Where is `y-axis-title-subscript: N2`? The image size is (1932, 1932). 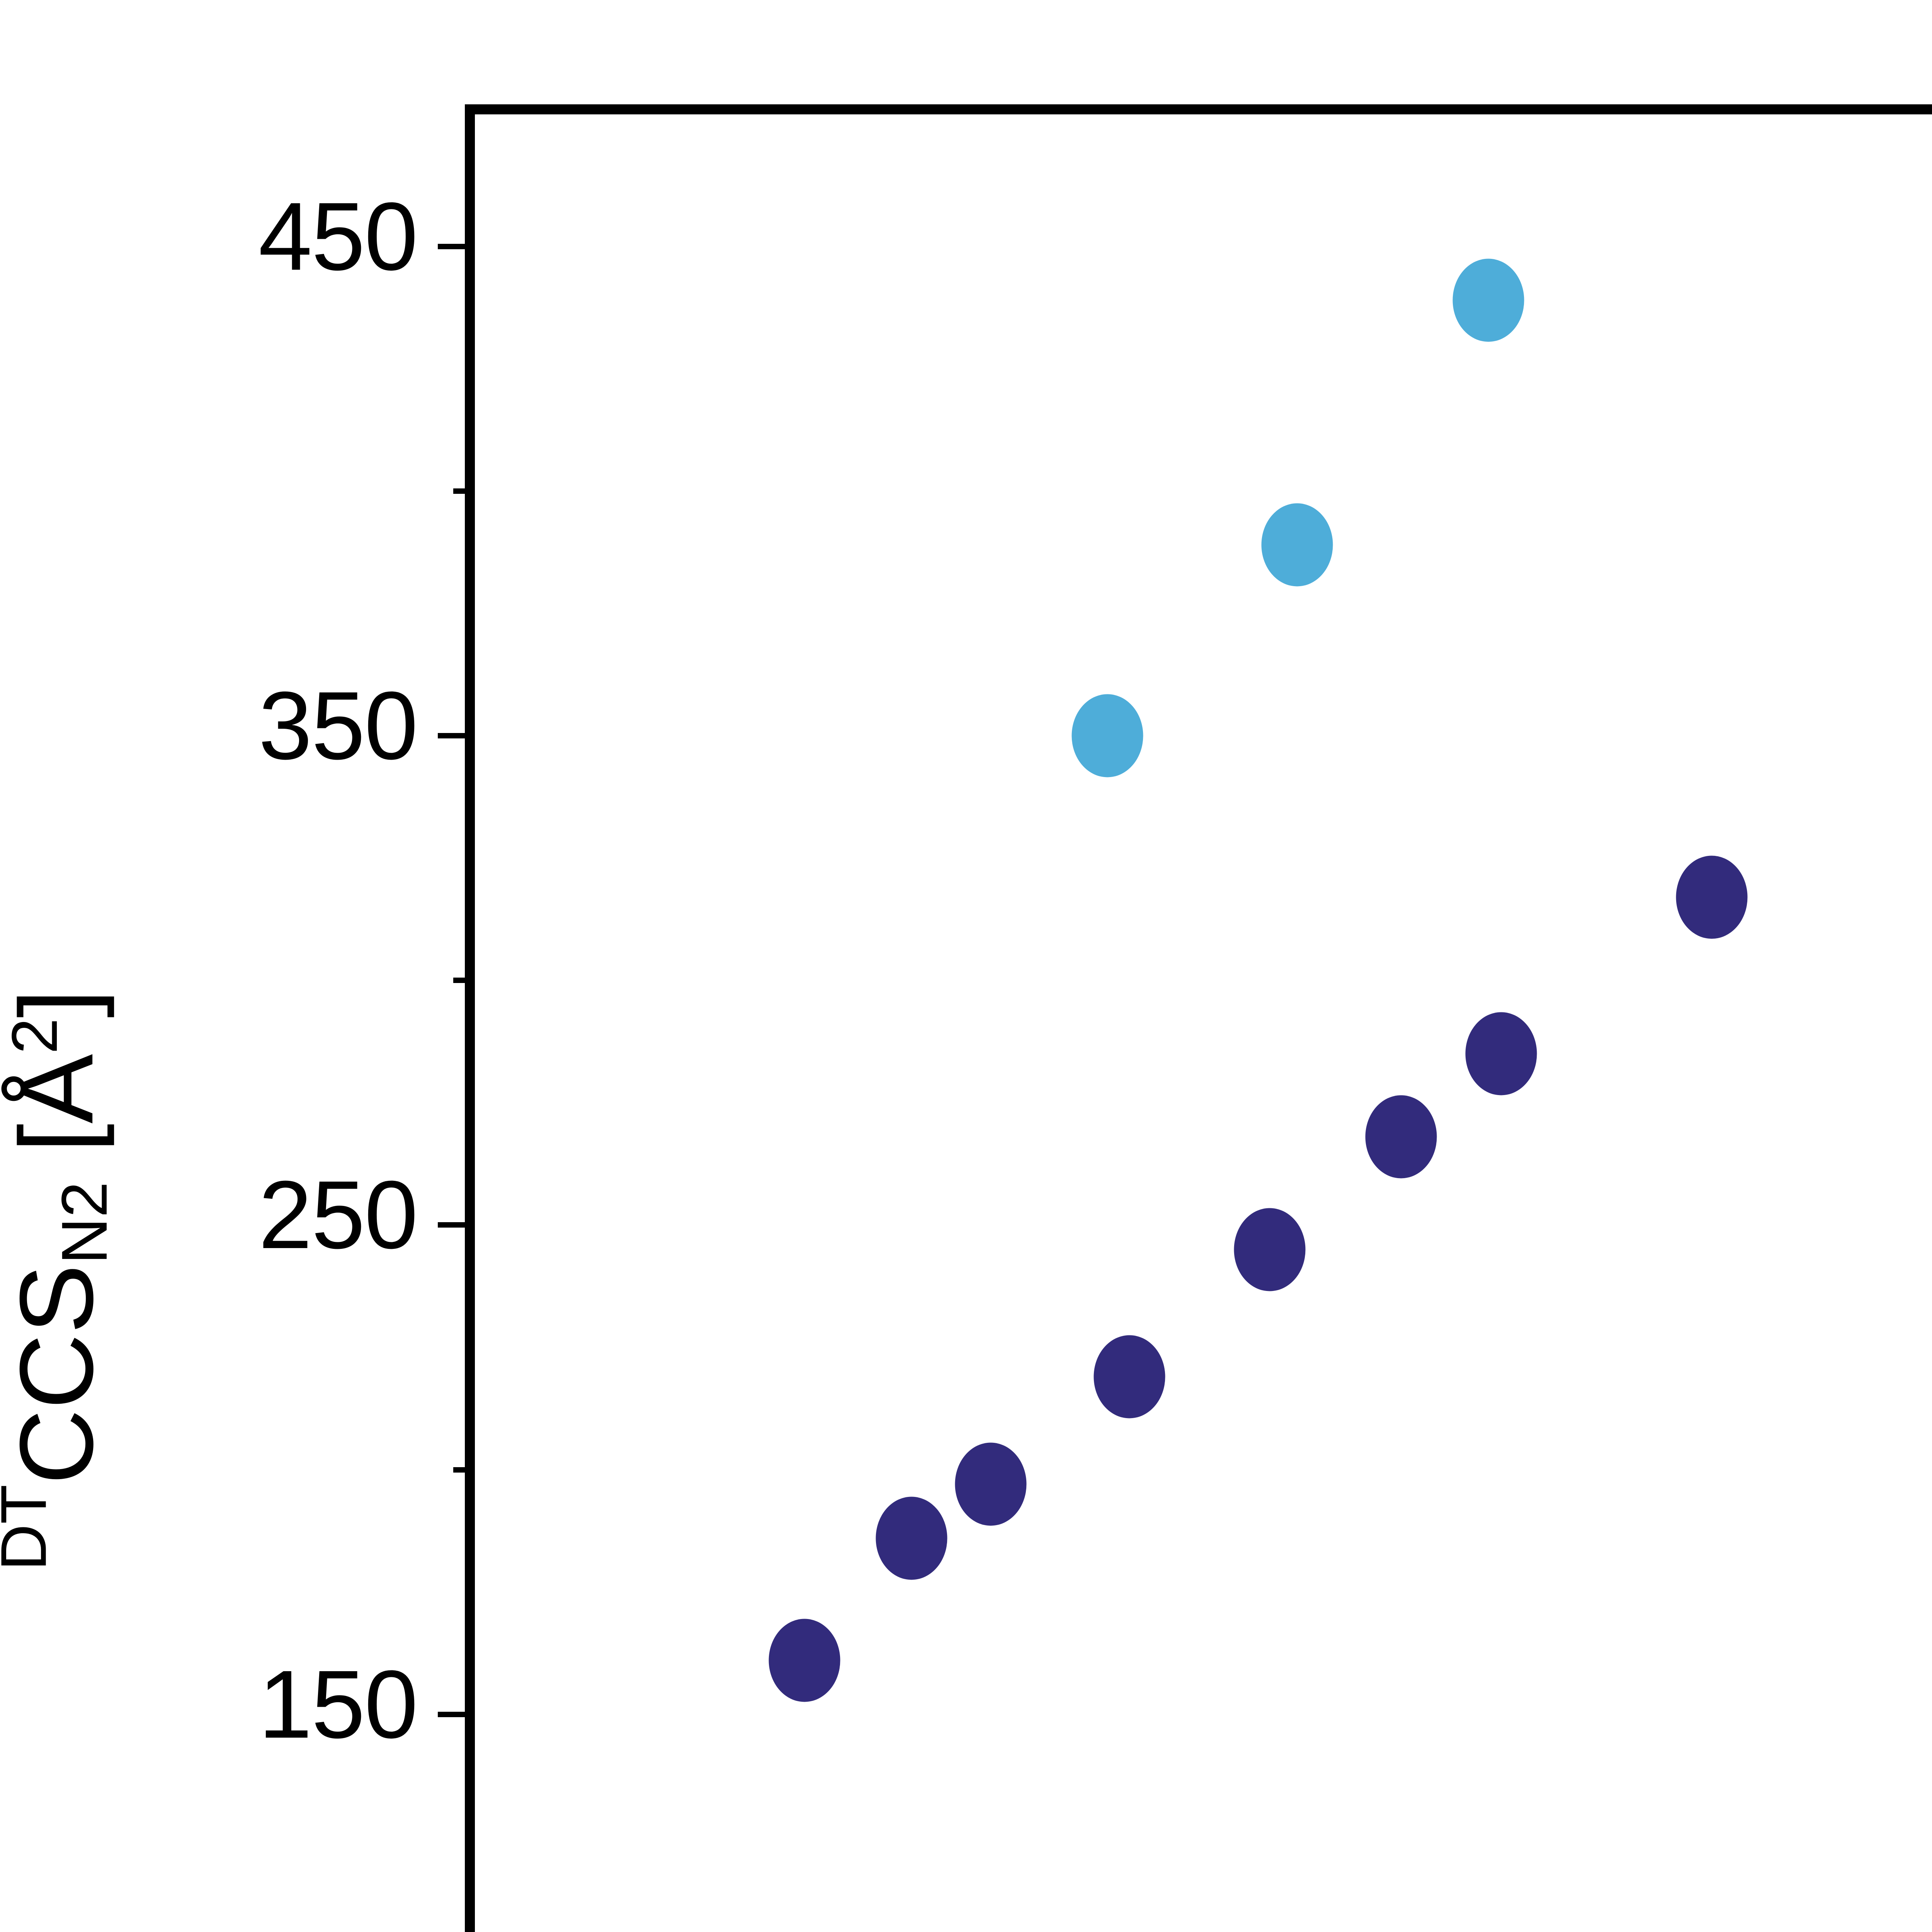 y-axis-title-subscript: N2 is located at coordinates (85, 1222).